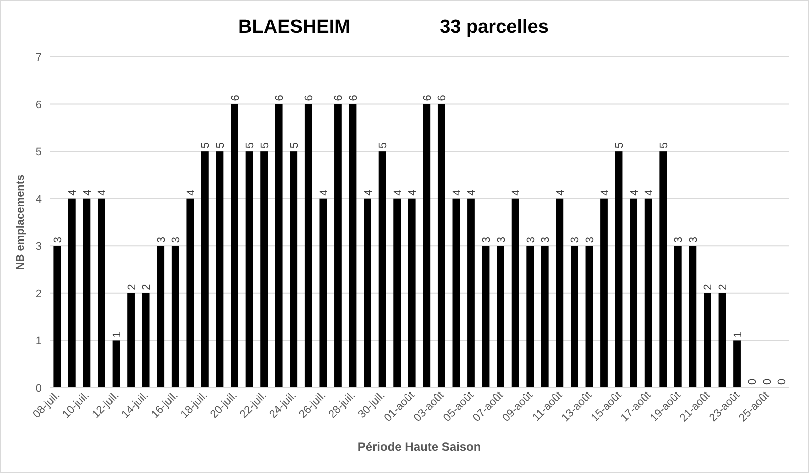 The width and height of the screenshot is (809, 473). What do you see at coordinates (21, 222) in the screenshot?
I see `y-axis-title: NB emplacements` at bounding box center [21, 222].